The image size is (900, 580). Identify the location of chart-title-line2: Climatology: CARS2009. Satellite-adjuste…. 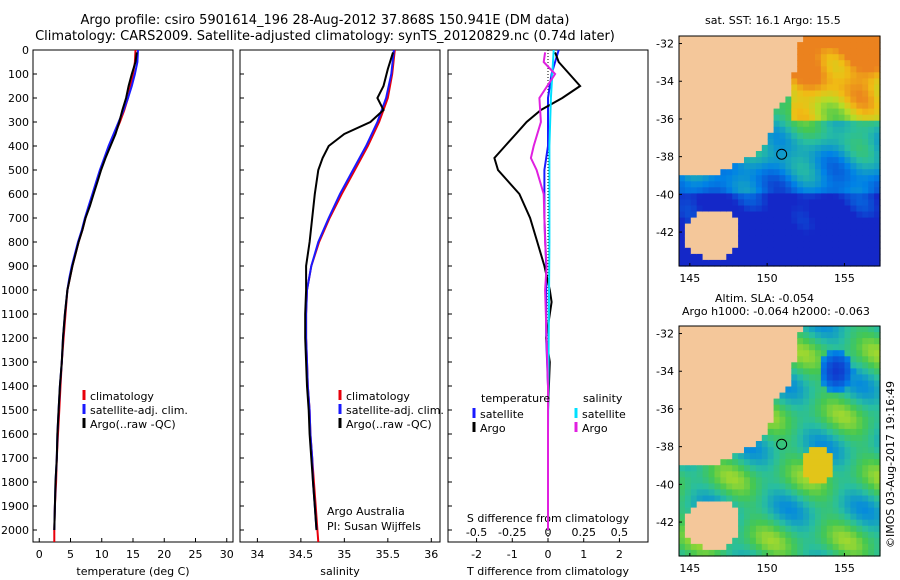
(325, 36).